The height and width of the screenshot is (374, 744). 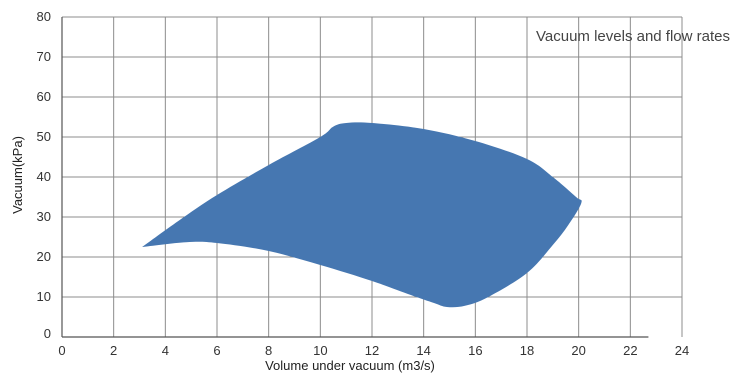 What do you see at coordinates (113, 350) in the screenshot?
I see `x-tick-label-2: 2` at bounding box center [113, 350].